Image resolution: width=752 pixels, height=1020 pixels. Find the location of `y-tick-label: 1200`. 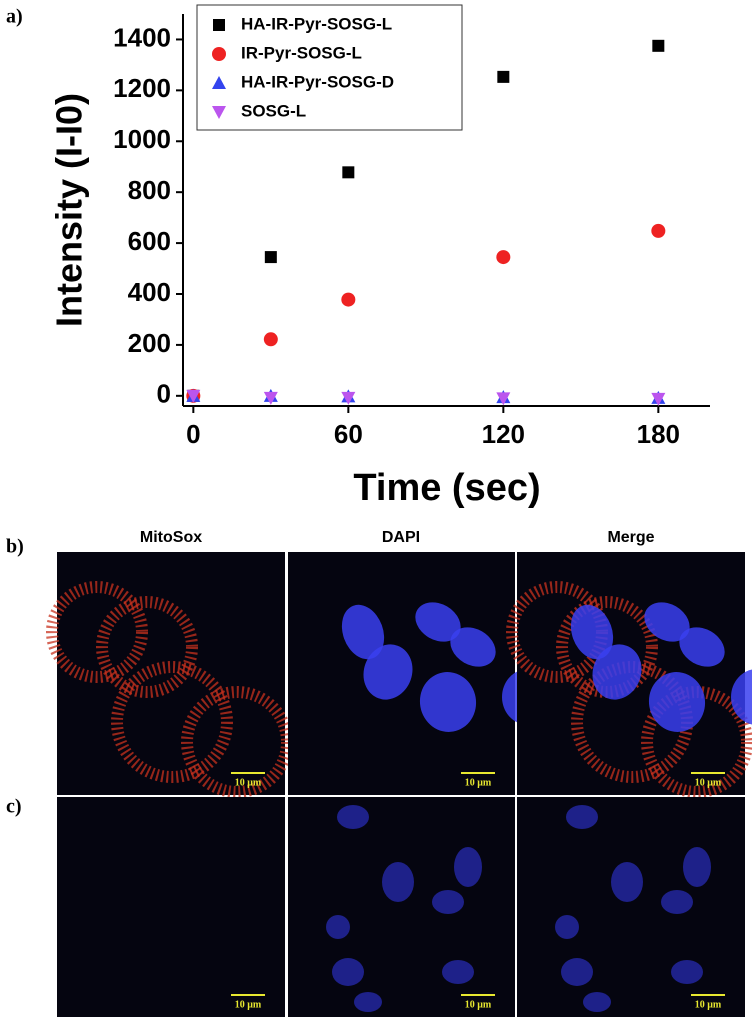

y-tick-label: 1200 is located at coordinates (142, 88).